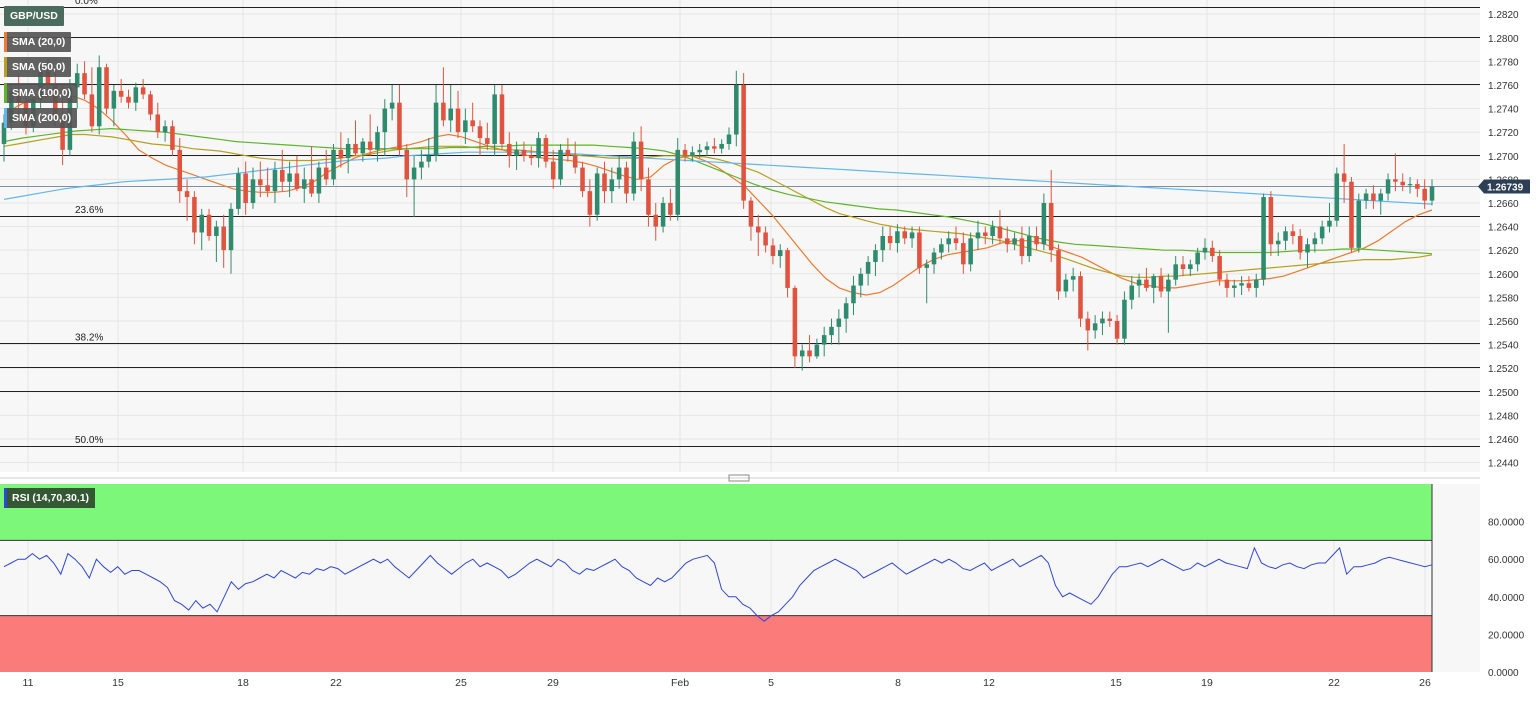 This screenshot has height=701, width=1536. What do you see at coordinates (41, 118) in the screenshot?
I see `legend-sma200: SMA (200,0)` at bounding box center [41, 118].